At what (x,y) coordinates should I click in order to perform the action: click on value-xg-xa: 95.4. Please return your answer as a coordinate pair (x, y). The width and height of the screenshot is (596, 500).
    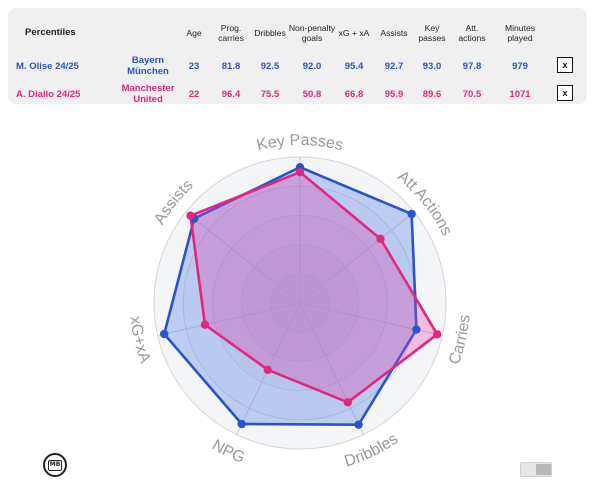
    Looking at the image, I should click on (354, 66).